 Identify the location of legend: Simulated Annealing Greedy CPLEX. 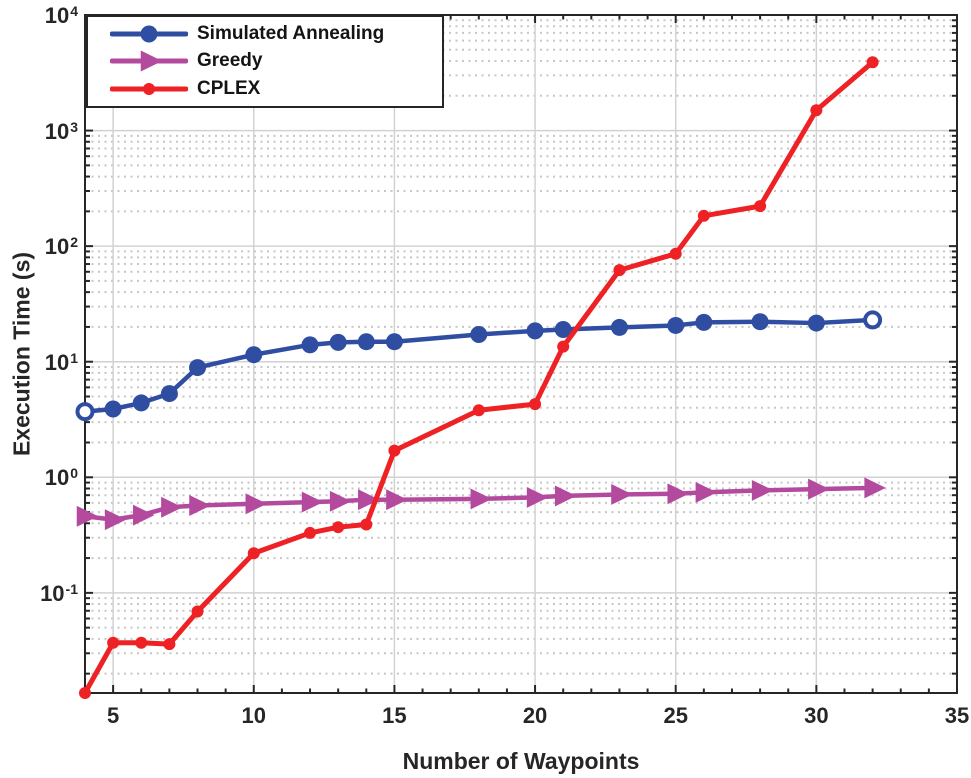
(265, 61).